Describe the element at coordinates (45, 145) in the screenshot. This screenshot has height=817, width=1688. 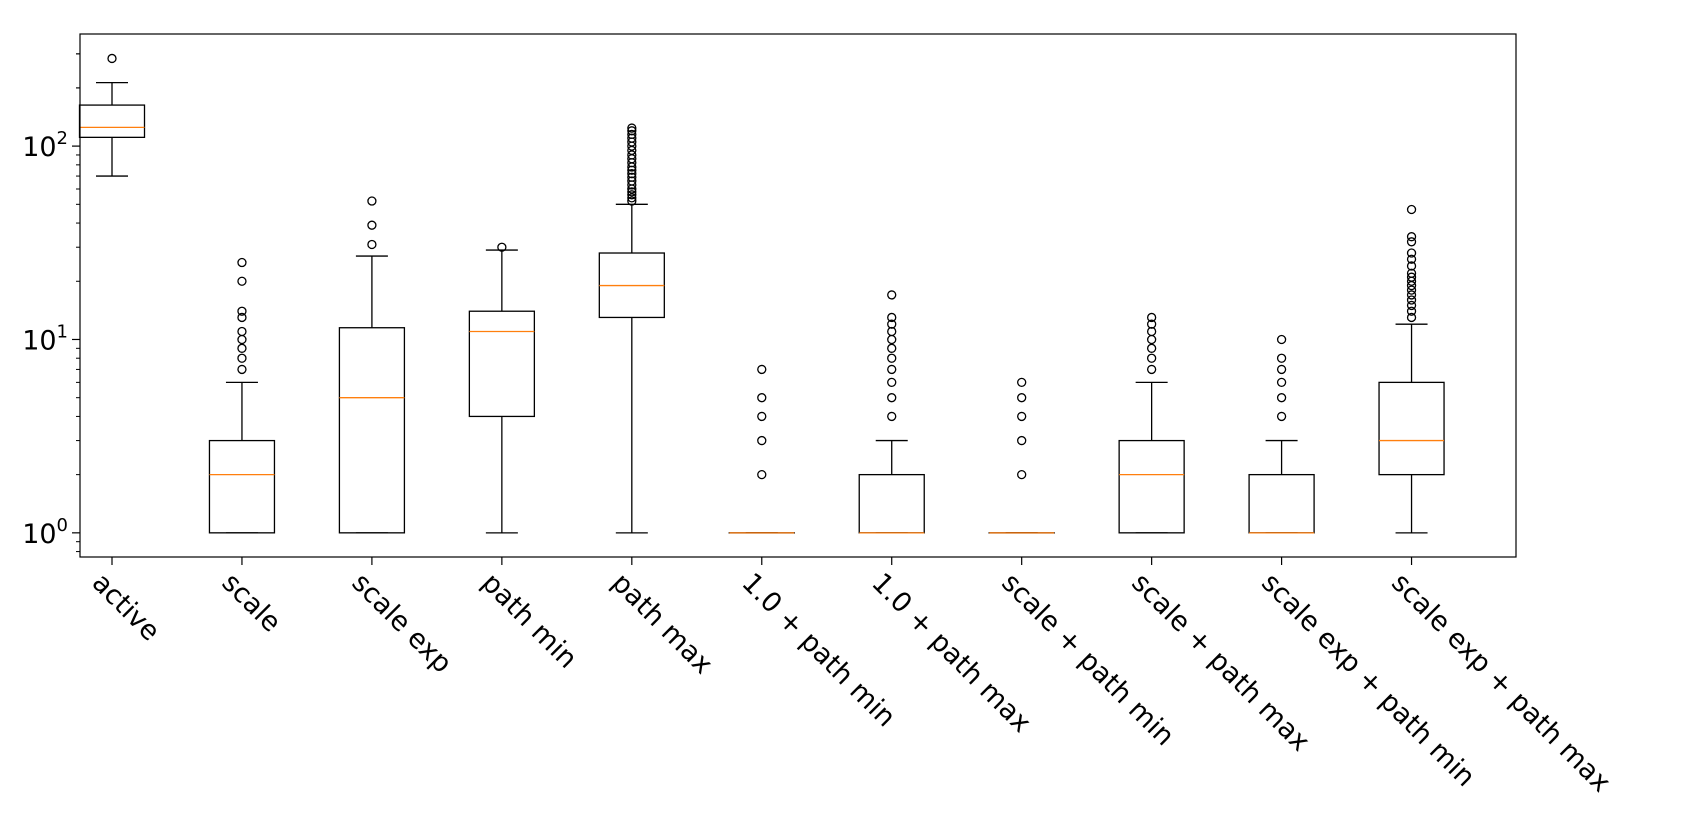
I see `y-tick-label: 10²` at that location.